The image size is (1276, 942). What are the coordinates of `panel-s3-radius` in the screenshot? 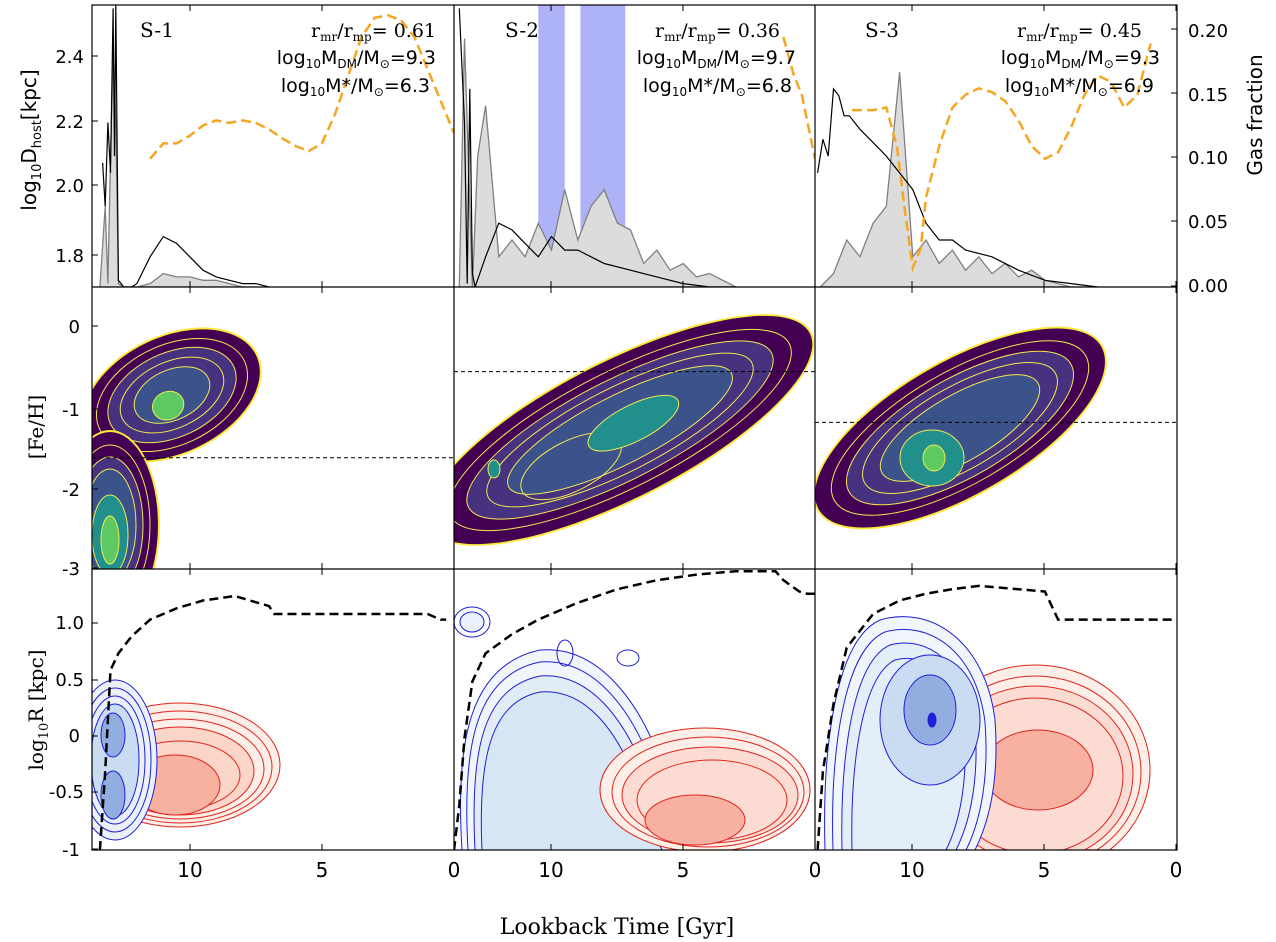 It's located at (996, 717).